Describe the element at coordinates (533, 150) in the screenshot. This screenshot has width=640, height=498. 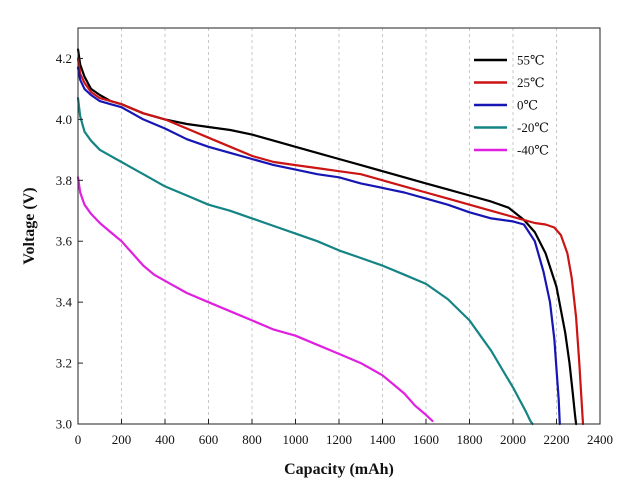
I see `legend-label: -40℃` at that location.